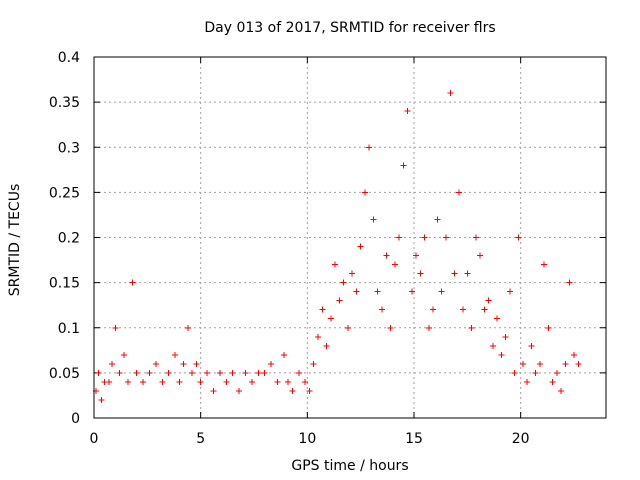 The image size is (640, 480). What do you see at coordinates (94, 439) in the screenshot?
I see `x-tick-label: 0` at bounding box center [94, 439].